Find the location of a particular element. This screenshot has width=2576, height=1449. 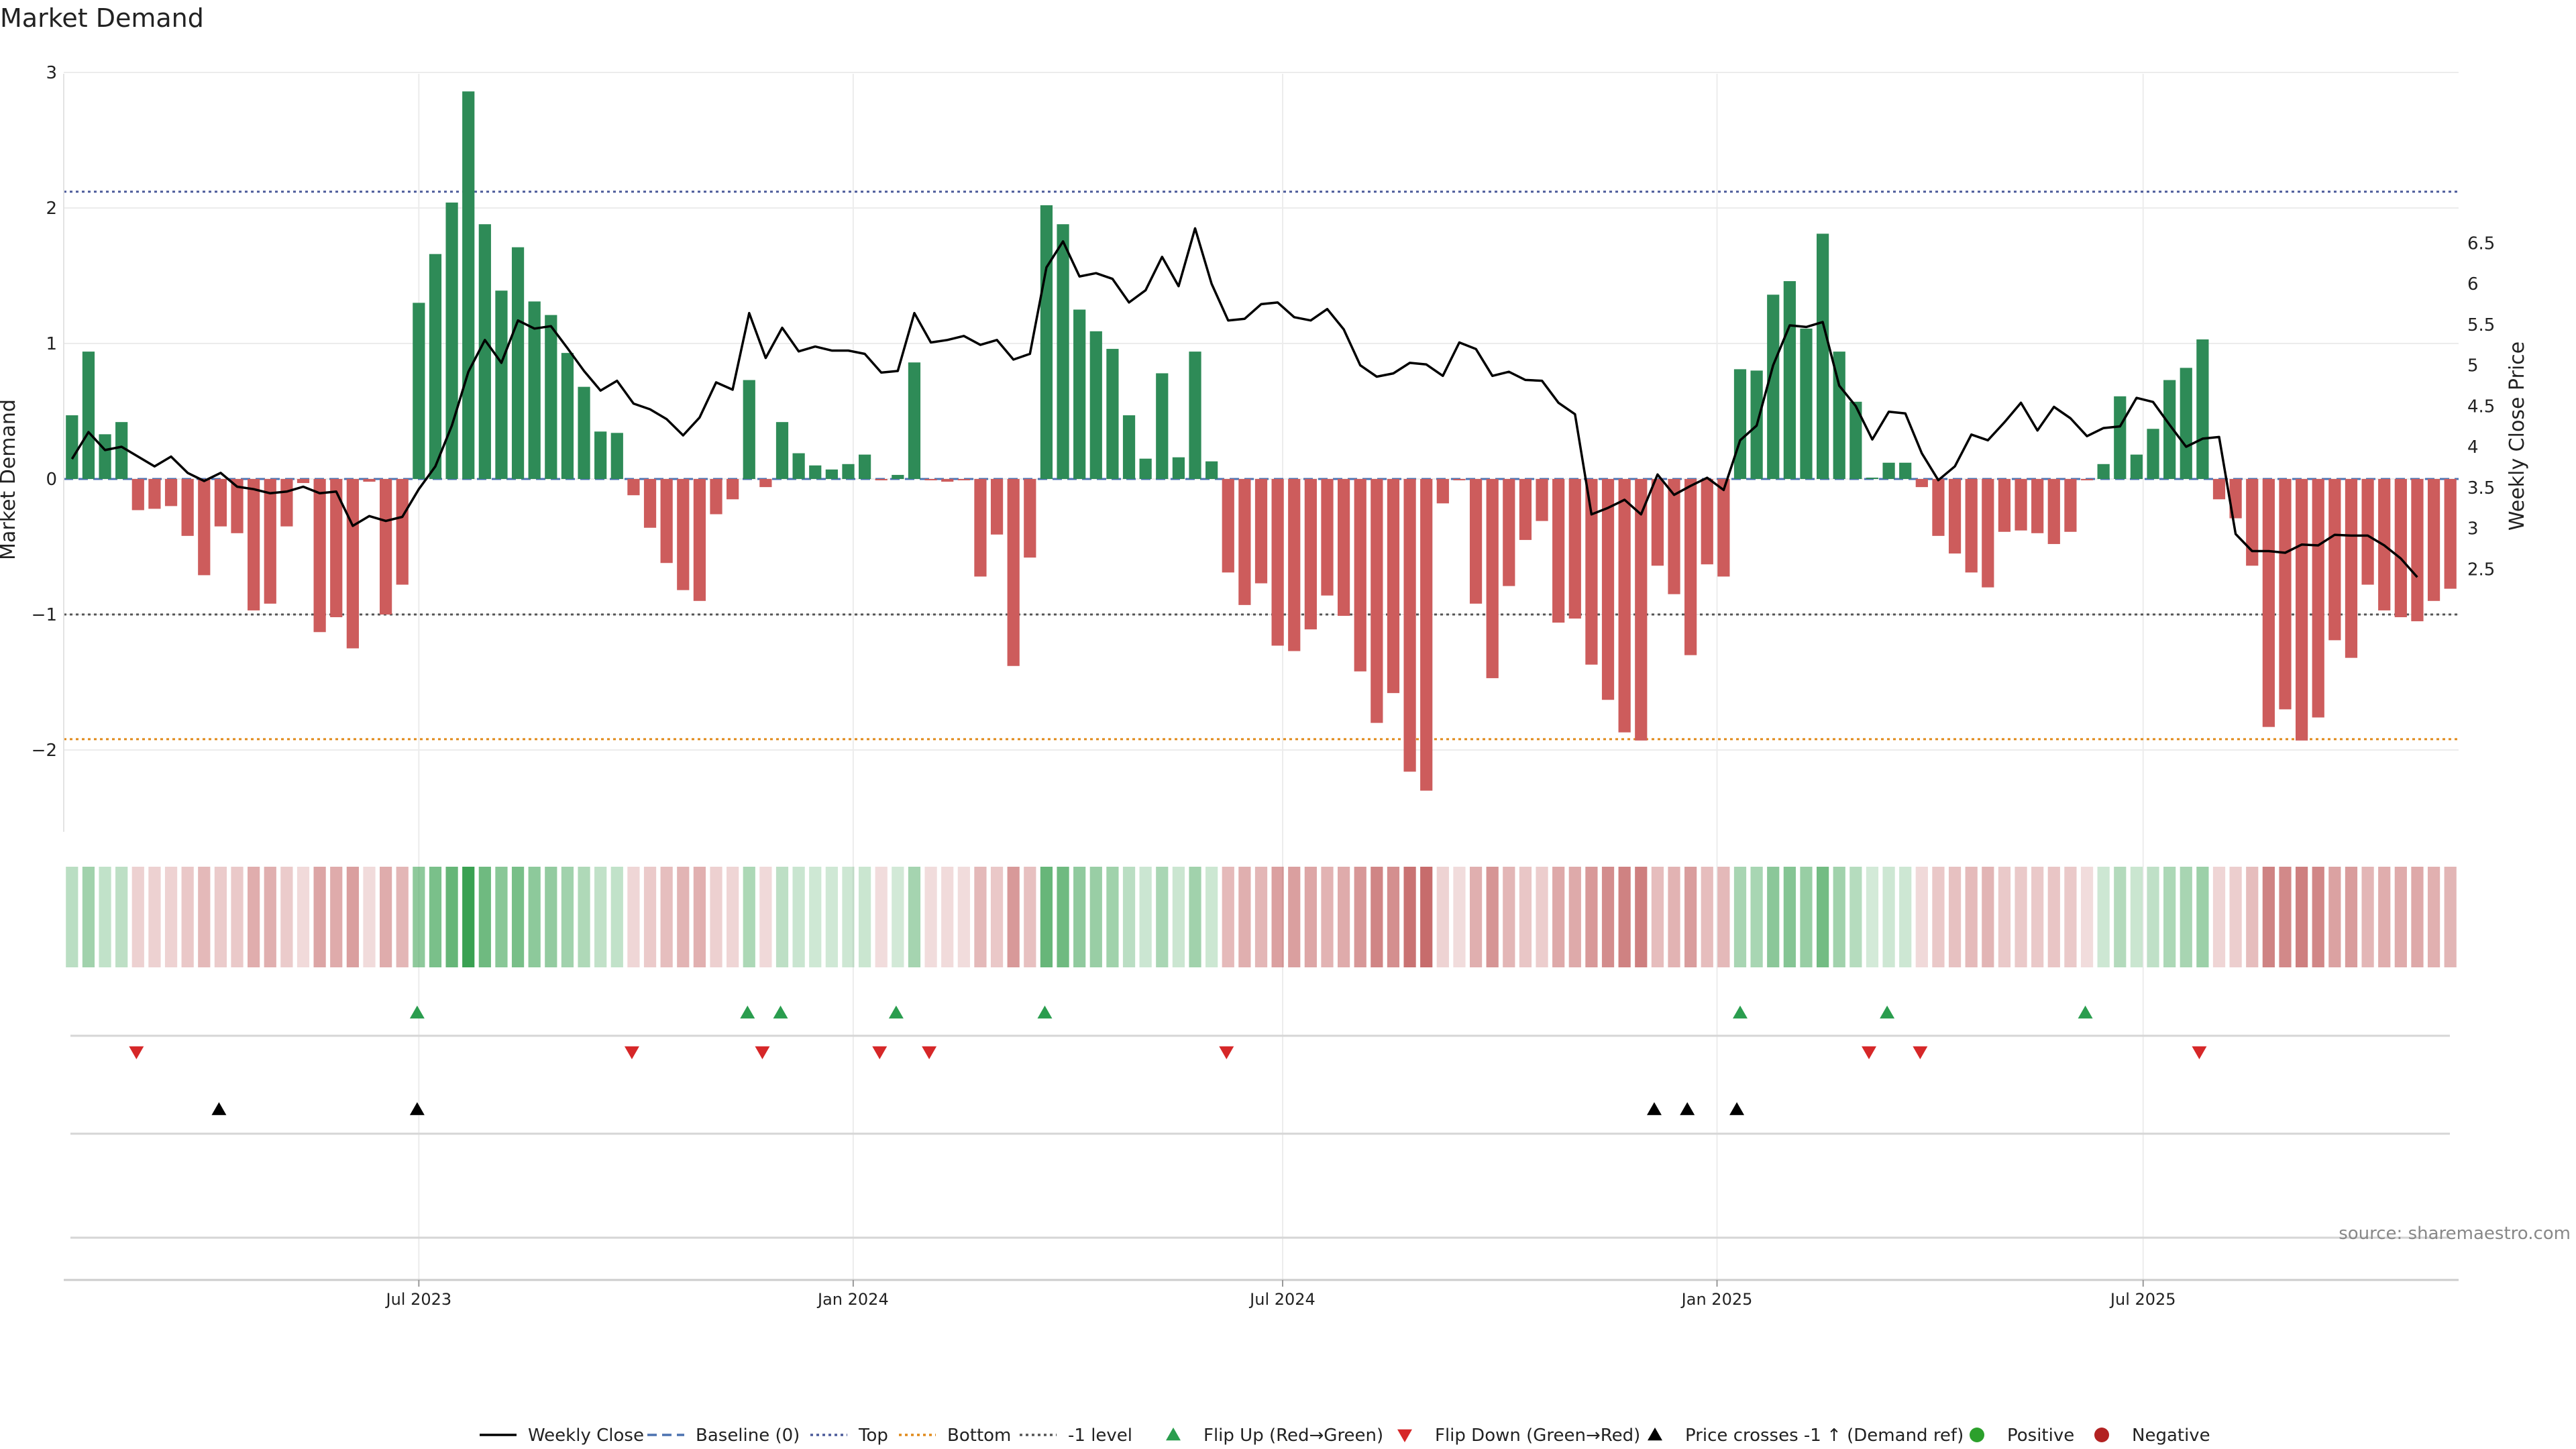

y-tick-label: 0 is located at coordinates (51, 480).